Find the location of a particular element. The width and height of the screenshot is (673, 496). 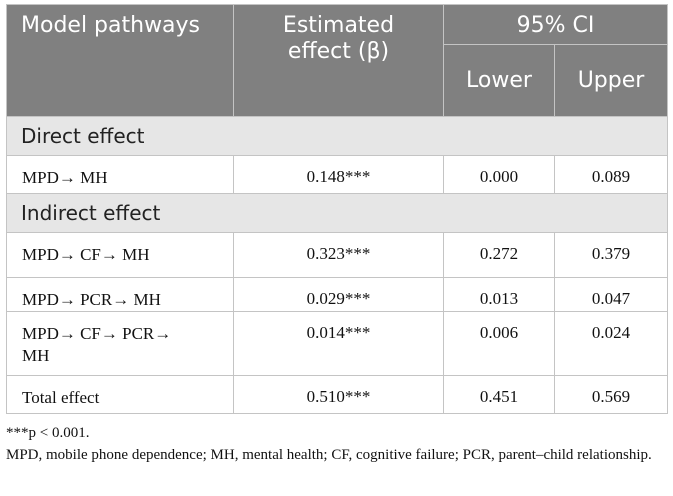

pathway-cell: MPD→ PCR→ MH is located at coordinates (120, 294).